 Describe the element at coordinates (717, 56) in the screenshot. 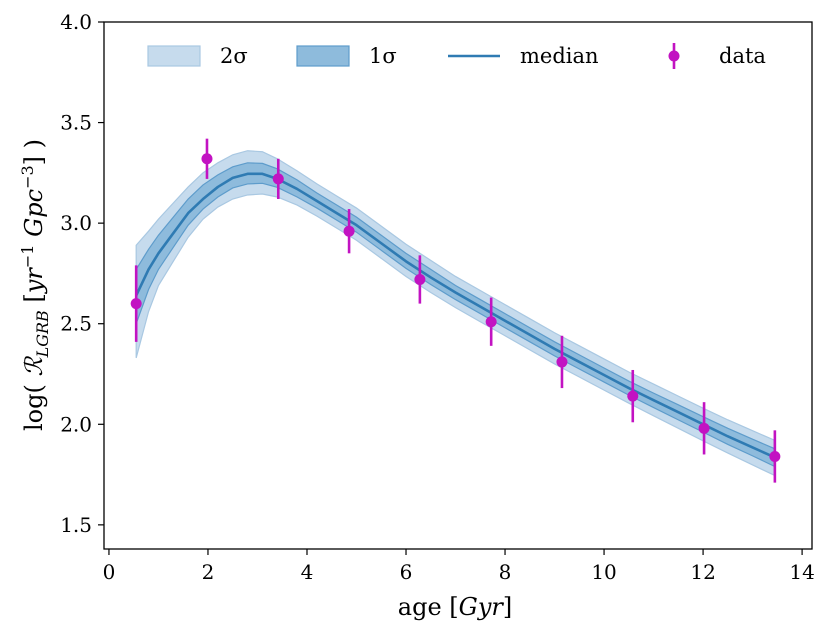

I see `legend-item-data: data` at that location.